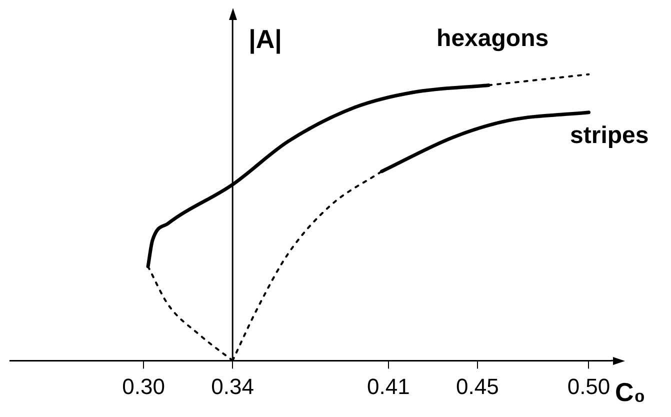 Image resolution: width=671 pixels, height=417 pixels. I want to click on x-tick-label: 0.45, so click(477, 386).